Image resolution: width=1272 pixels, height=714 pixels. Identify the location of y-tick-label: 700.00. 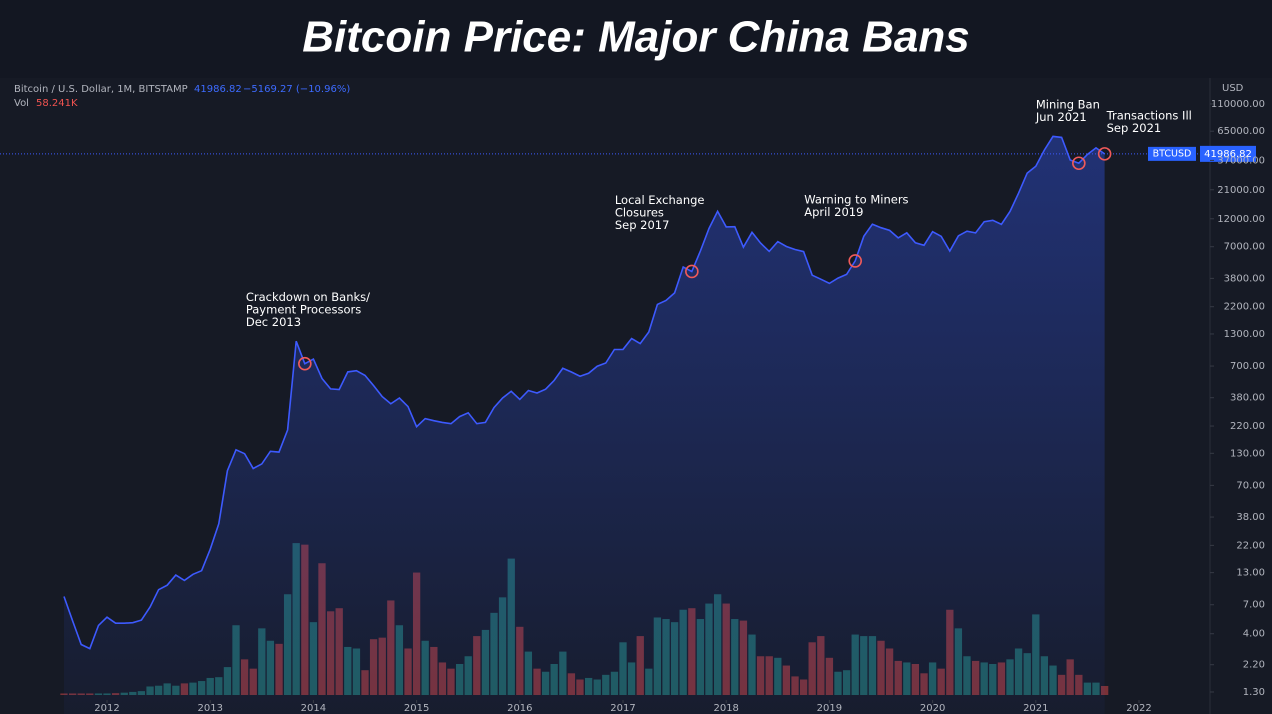
(1247, 366).